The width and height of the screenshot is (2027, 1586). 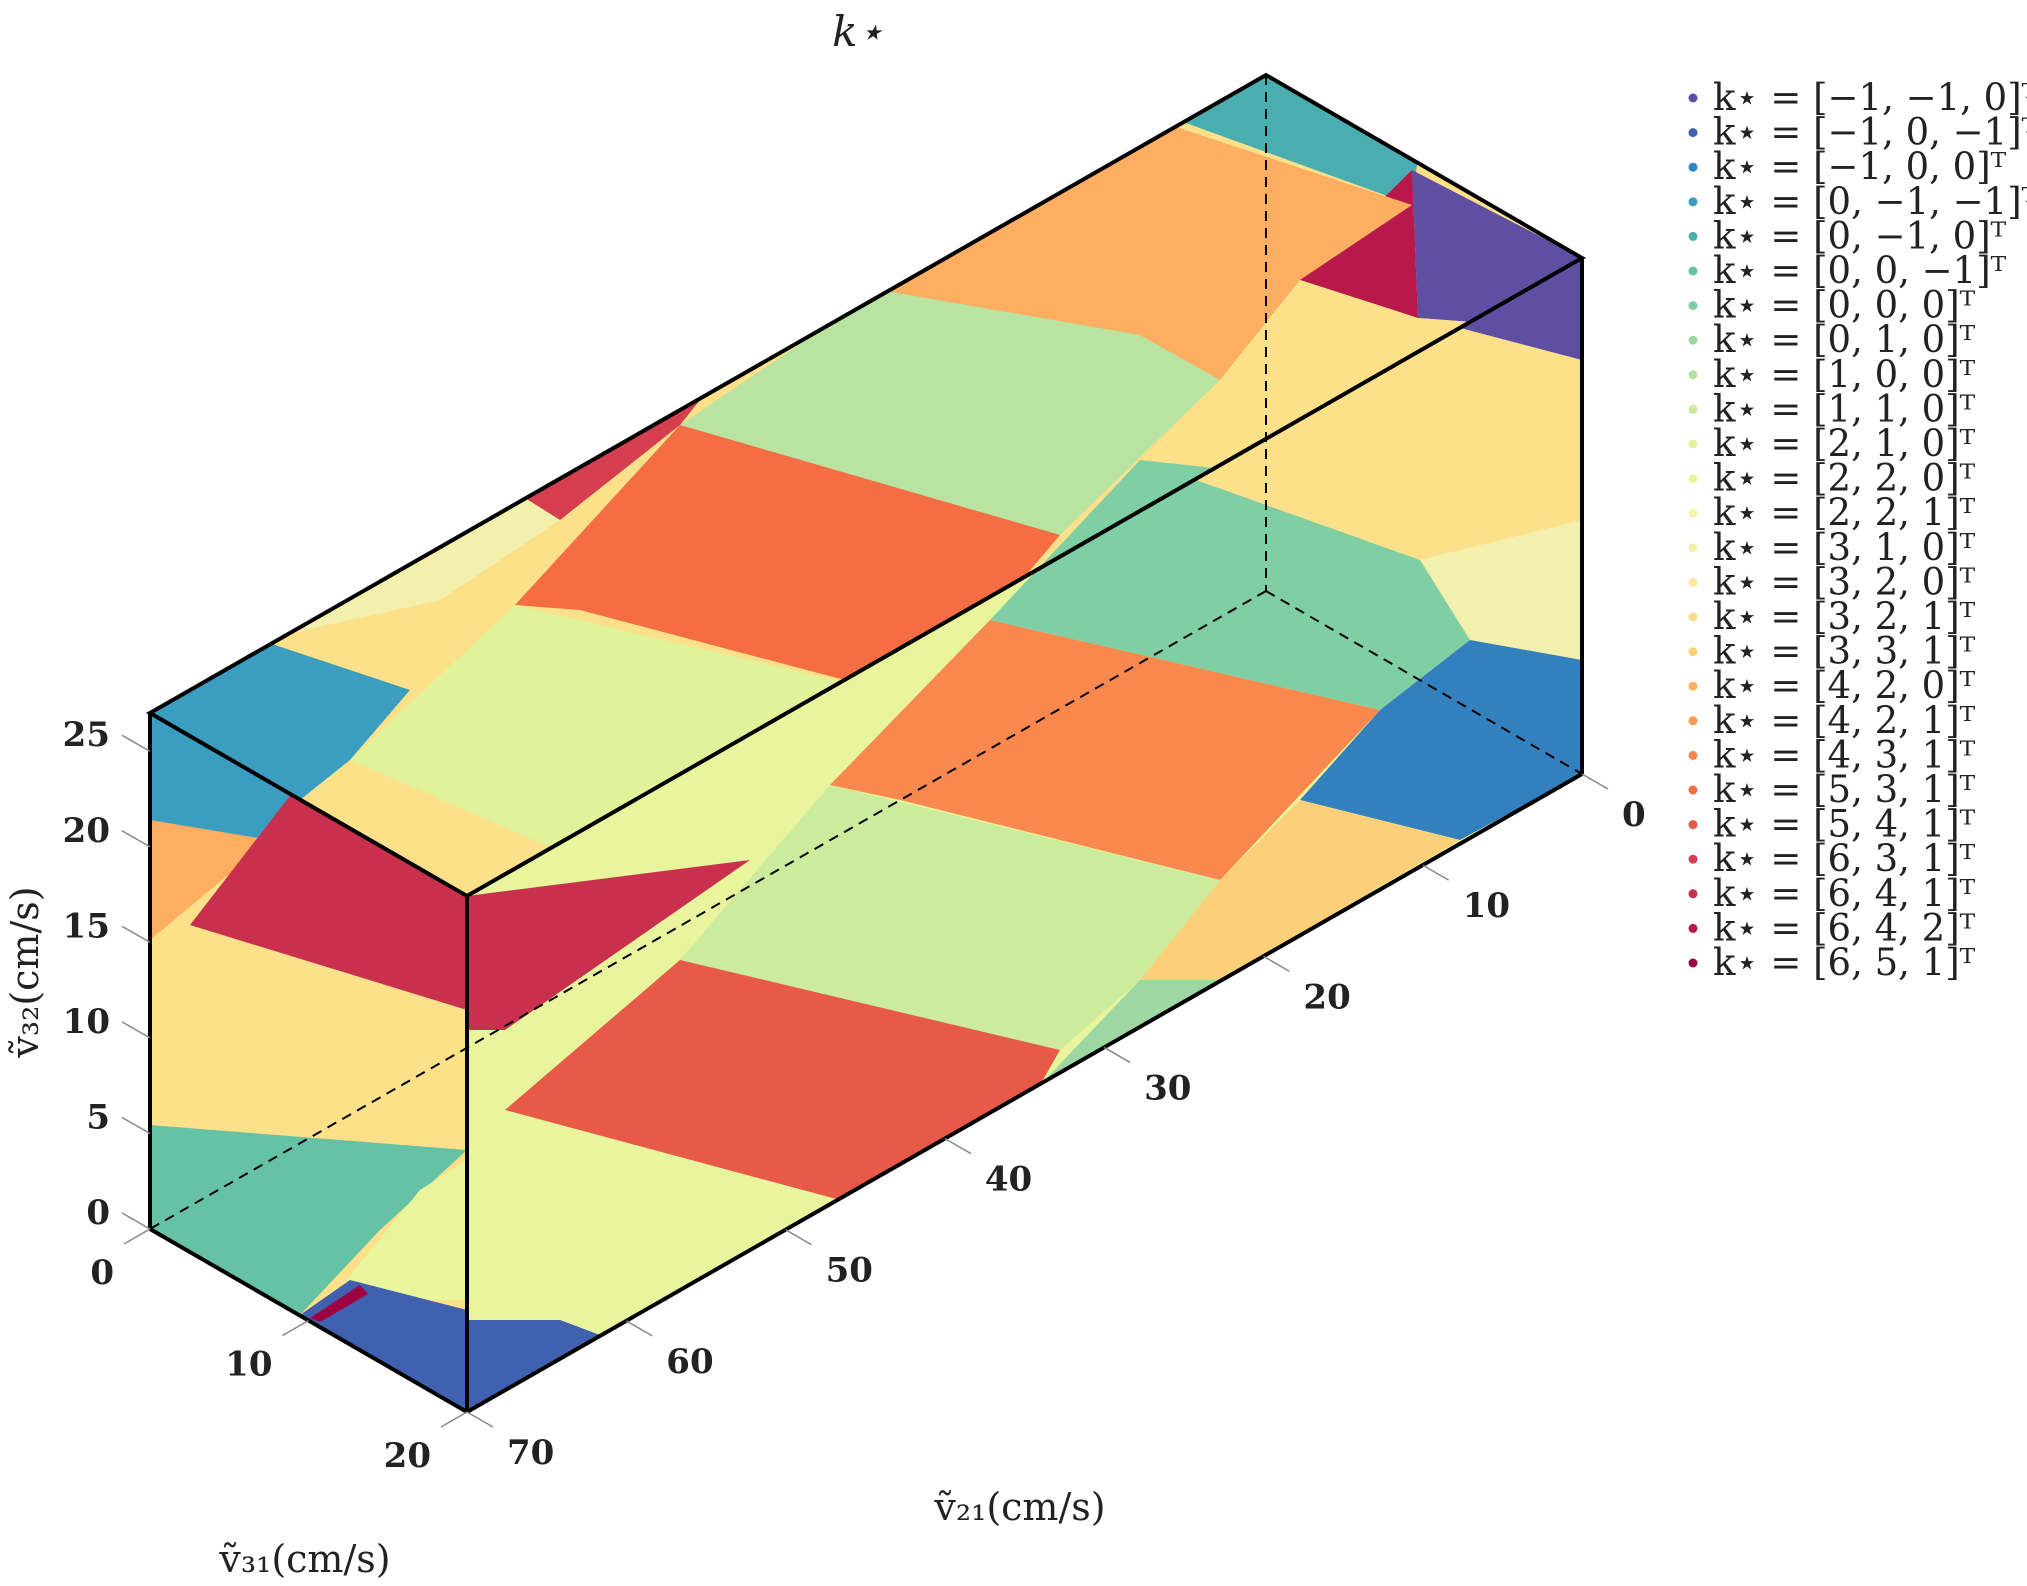 What do you see at coordinates (280, 720) in the screenshot?
I see `region-top-k-0-m1-m1` at bounding box center [280, 720].